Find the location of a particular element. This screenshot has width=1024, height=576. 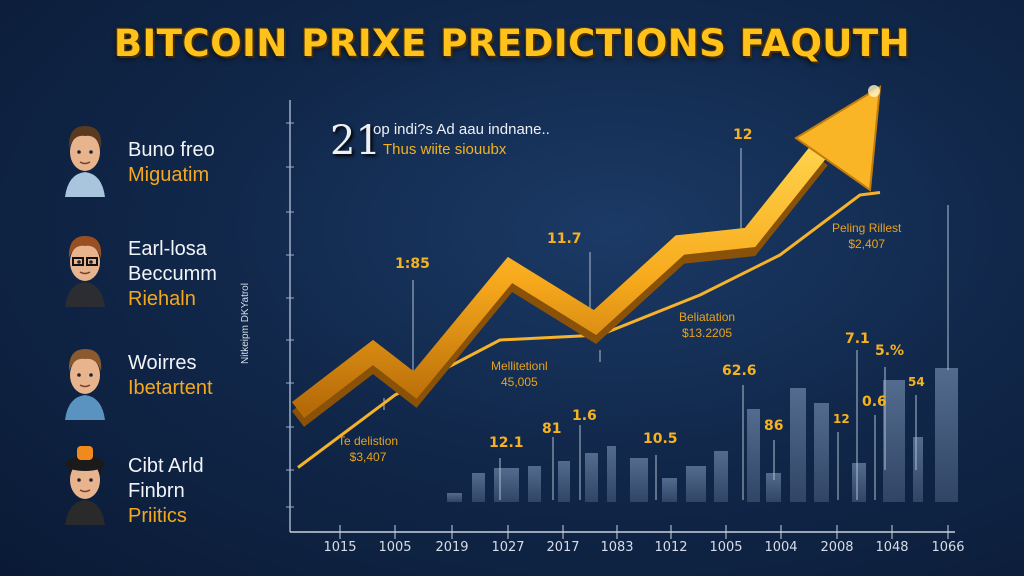

annotation: Te delistion $3,407 is located at coordinates (368, 449).